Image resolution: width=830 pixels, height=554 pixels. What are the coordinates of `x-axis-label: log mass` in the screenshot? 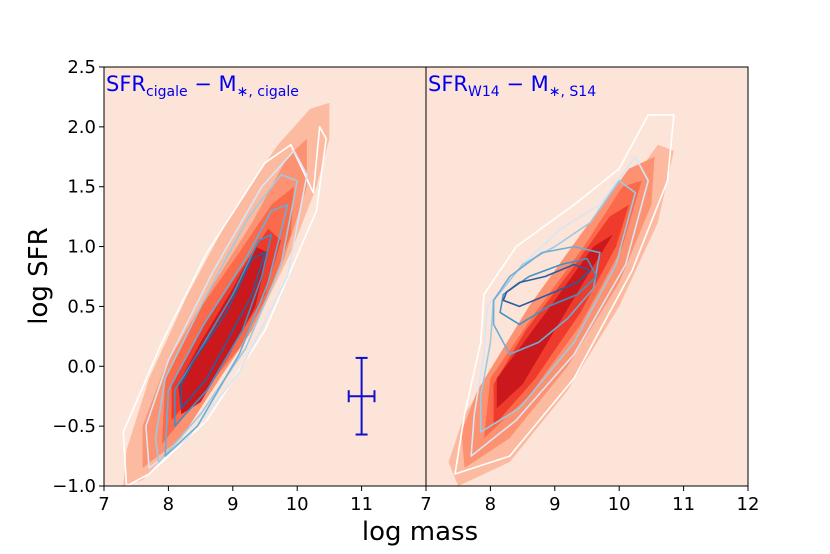 It's located at (420, 532).